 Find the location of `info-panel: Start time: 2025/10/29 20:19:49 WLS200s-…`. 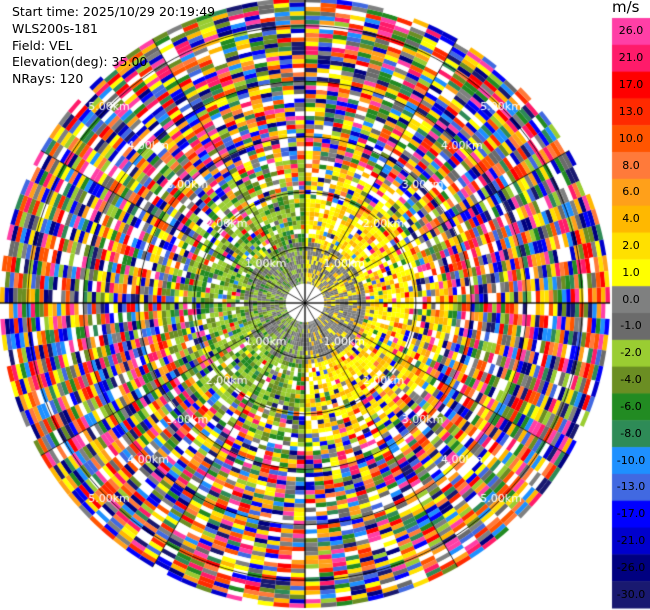

info-panel: Start time: 2025/10/29 20:19:49 WLS200s-… is located at coordinates (113, 46).